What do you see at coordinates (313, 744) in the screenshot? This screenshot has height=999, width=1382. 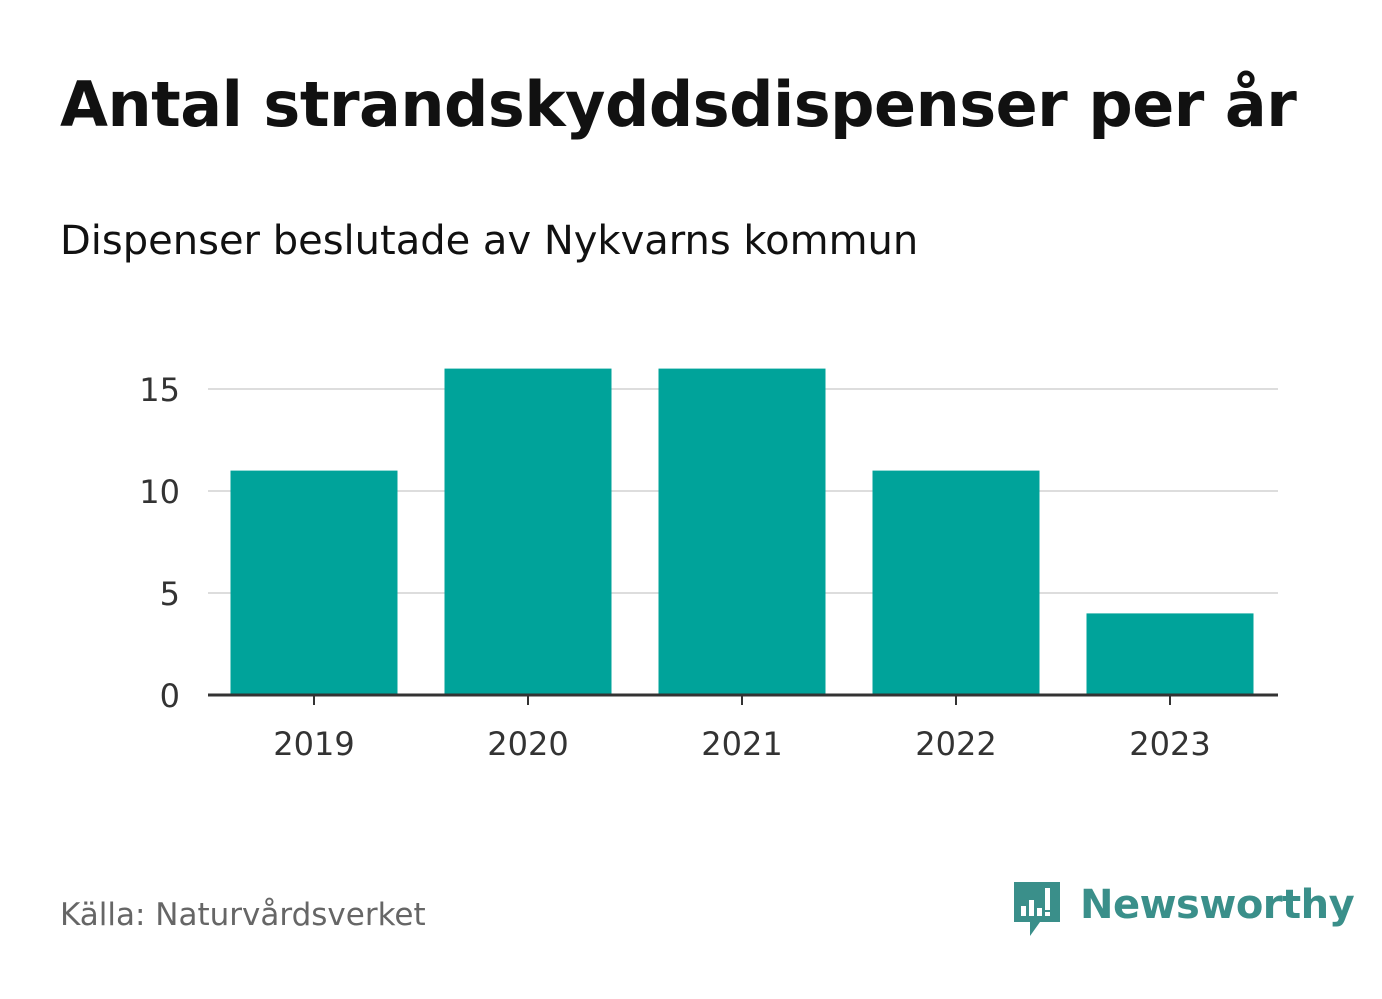 I see `x-tick-label: 2019` at bounding box center [313, 744].